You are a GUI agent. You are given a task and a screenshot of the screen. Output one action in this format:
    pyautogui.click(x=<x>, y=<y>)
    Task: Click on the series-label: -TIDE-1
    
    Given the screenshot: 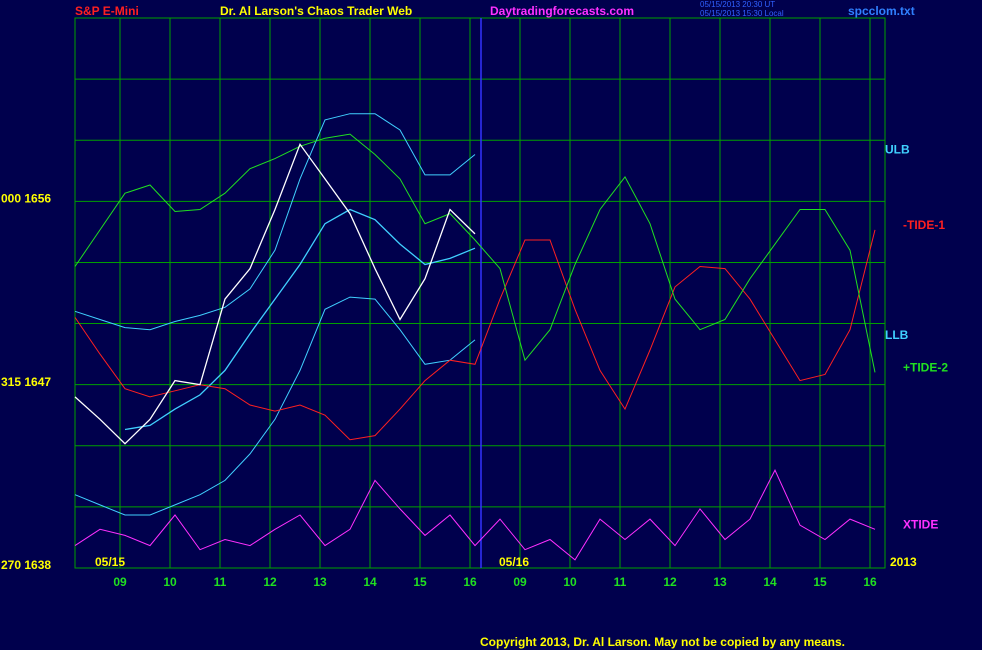 What is the action you would take?
    pyautogui.click(x=924, y=225)
    